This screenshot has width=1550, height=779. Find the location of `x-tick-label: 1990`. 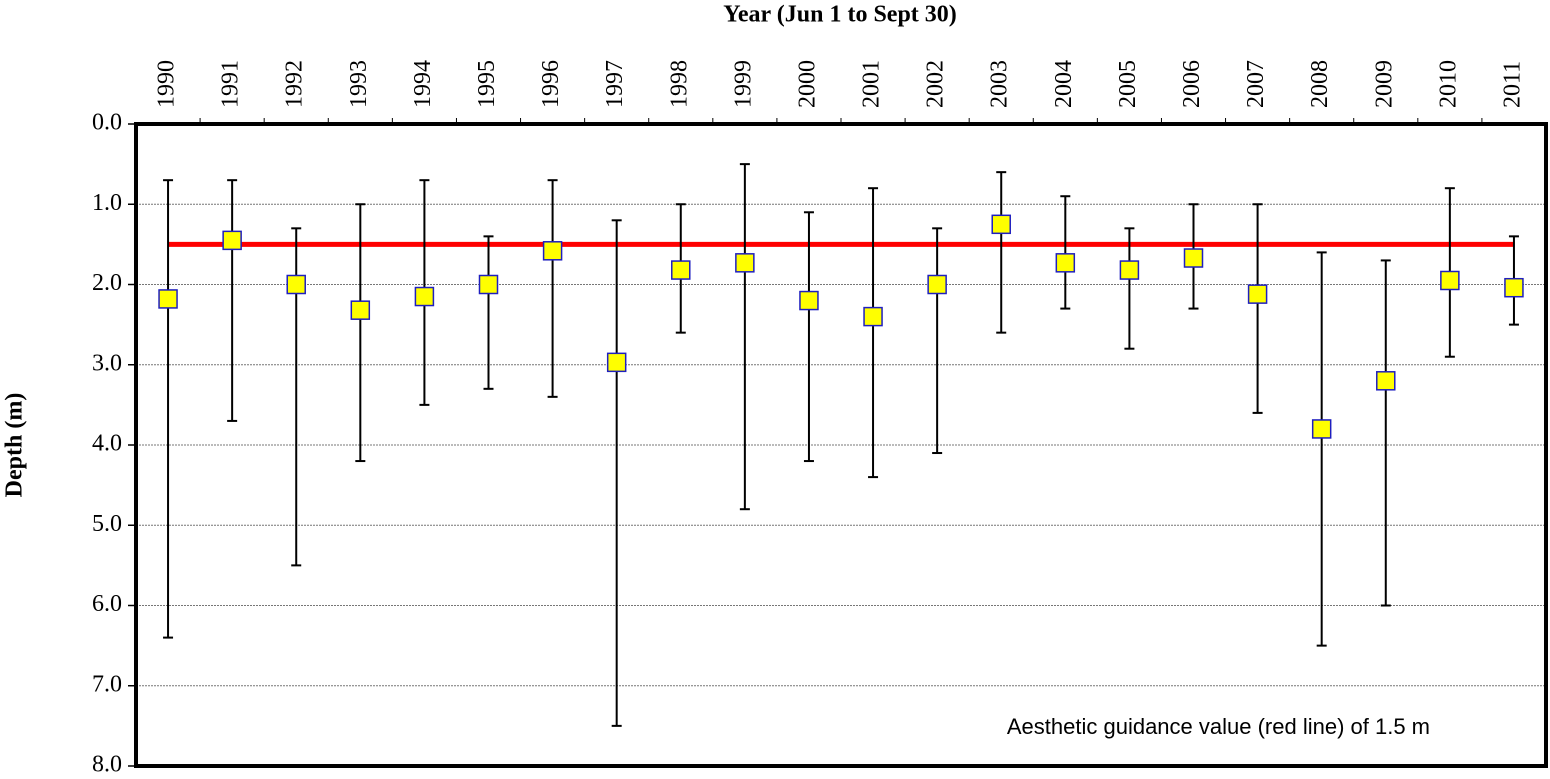

x-tick-label: 1990 is located at coordinates (167, 84).